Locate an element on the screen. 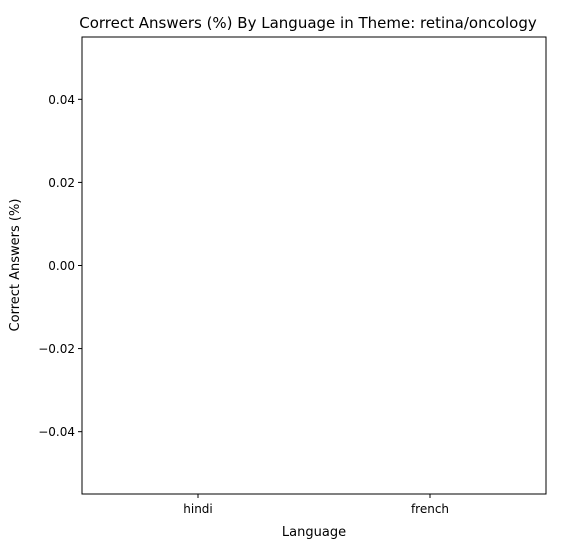 The image size is (577, 547). x-tick-label: french is located at coordinates (430, 509).